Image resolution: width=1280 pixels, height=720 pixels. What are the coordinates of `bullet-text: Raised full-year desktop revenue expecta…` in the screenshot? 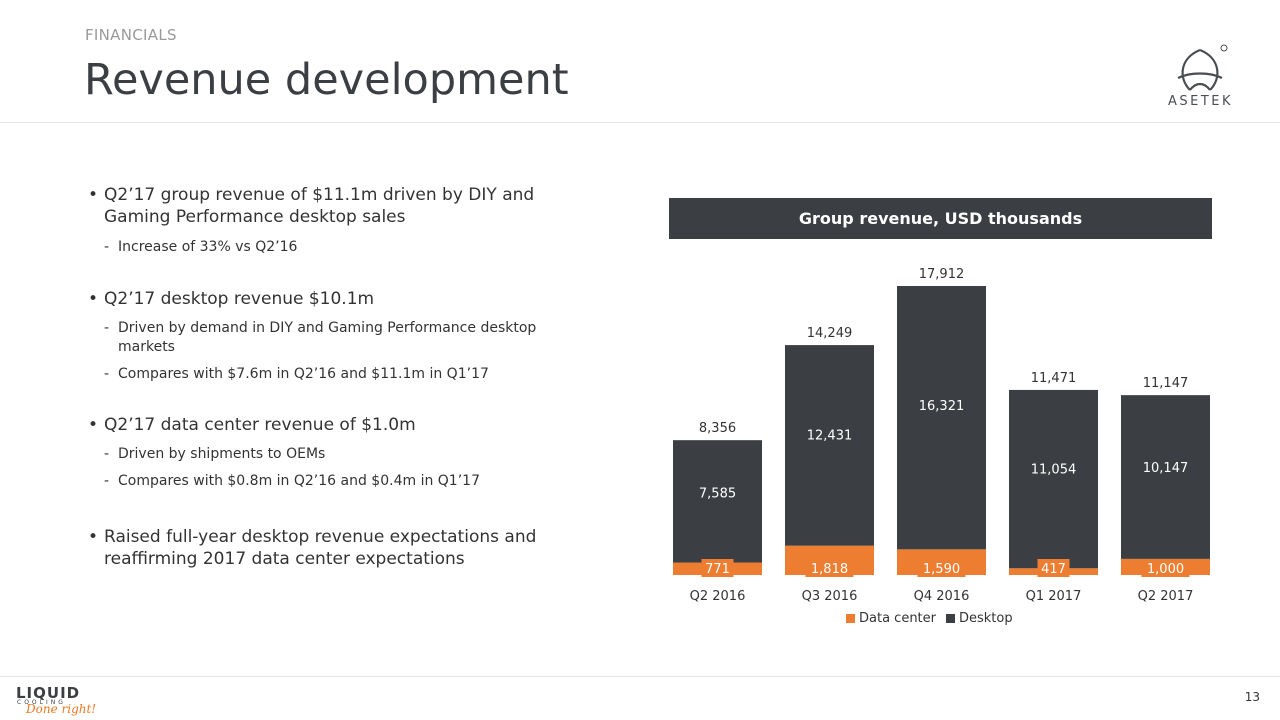 It's located at (320, 548).